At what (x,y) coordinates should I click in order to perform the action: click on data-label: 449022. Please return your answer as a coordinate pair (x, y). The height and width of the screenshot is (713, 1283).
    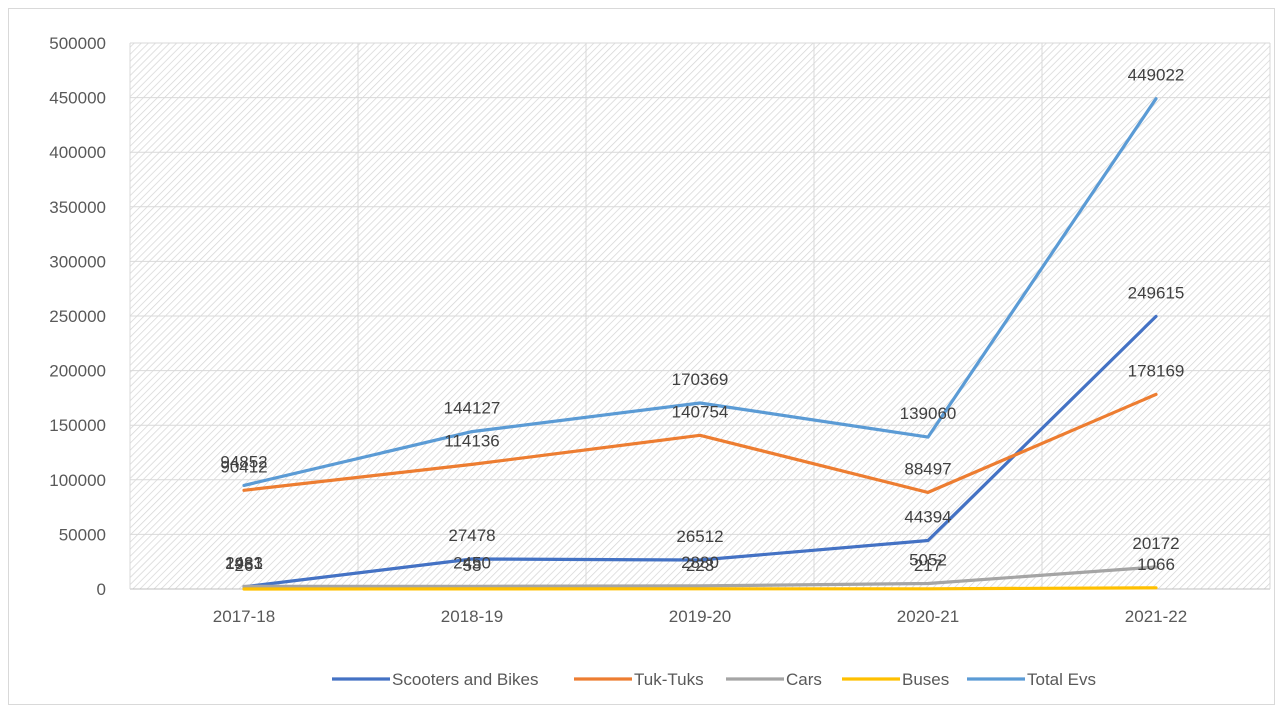
    Looking at the image, I should click on (1156, 75).